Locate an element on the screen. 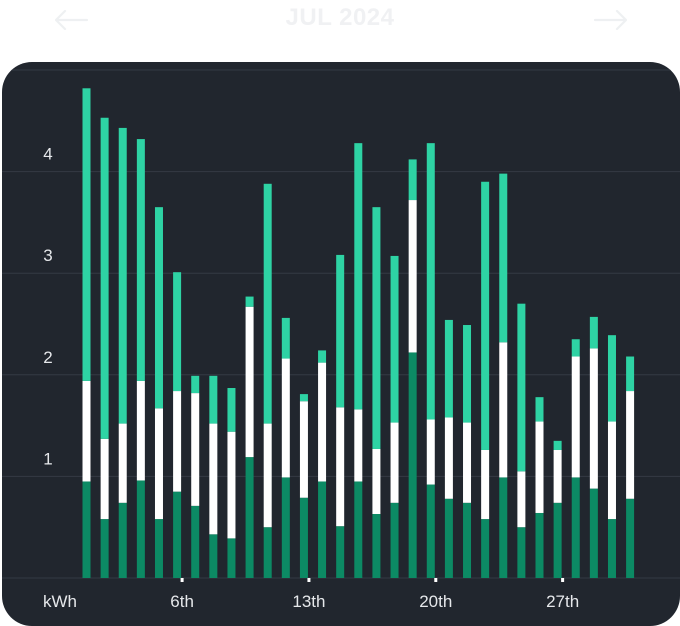 Image resolution: width=680 pixels, height=626 pixels. x-tick-marks is located at coordinates (372, 580).